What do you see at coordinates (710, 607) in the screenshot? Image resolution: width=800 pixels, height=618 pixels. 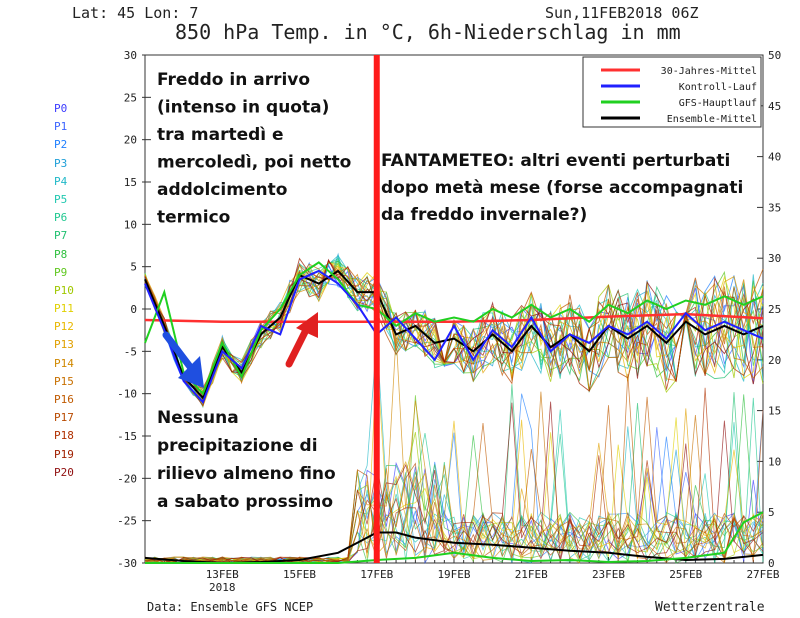 I see `brand-label: Wetterzentrale` at bounding box center [710, 607].